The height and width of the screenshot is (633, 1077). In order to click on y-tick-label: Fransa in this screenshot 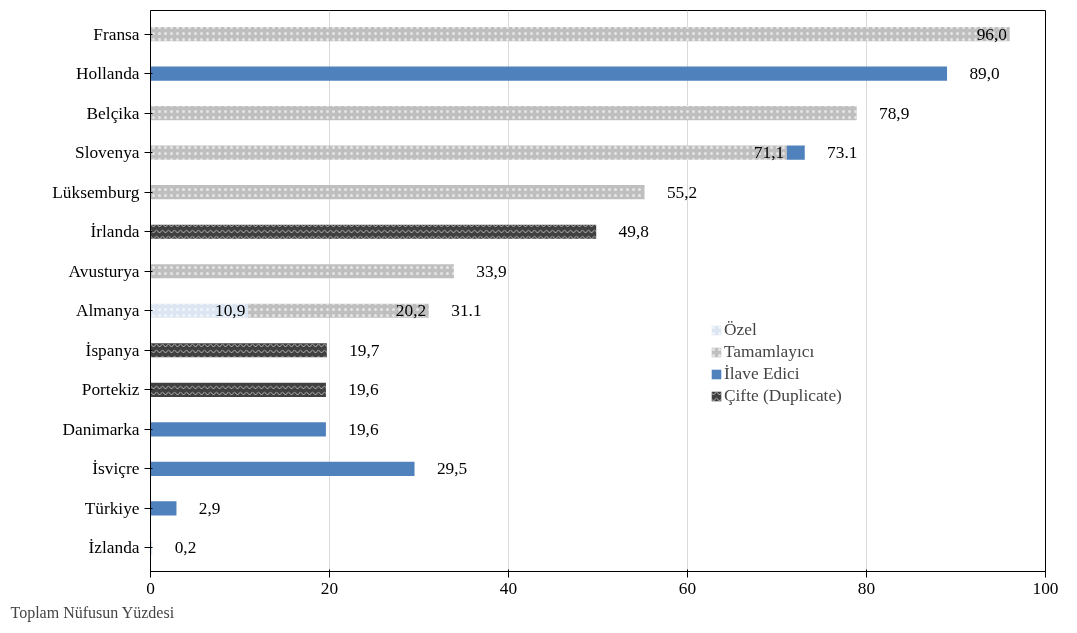, I will do `click(116, 34)`.